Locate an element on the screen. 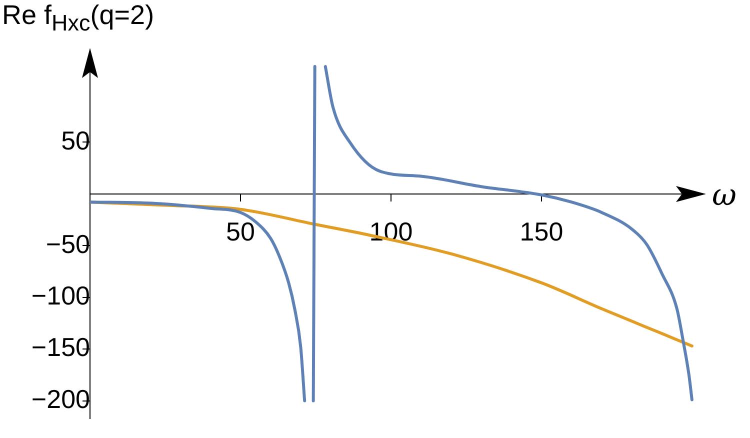 This screenshot has width=750, height=438. y-tick-label: −100 is located at coordinates (60, 295).